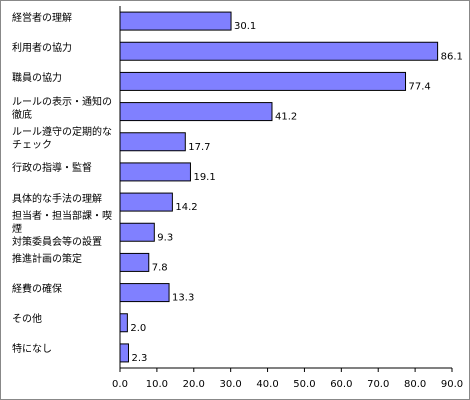  Describe the element at coordinates (27, 320) in the screenshot. I see `category-label: その他` at that location.